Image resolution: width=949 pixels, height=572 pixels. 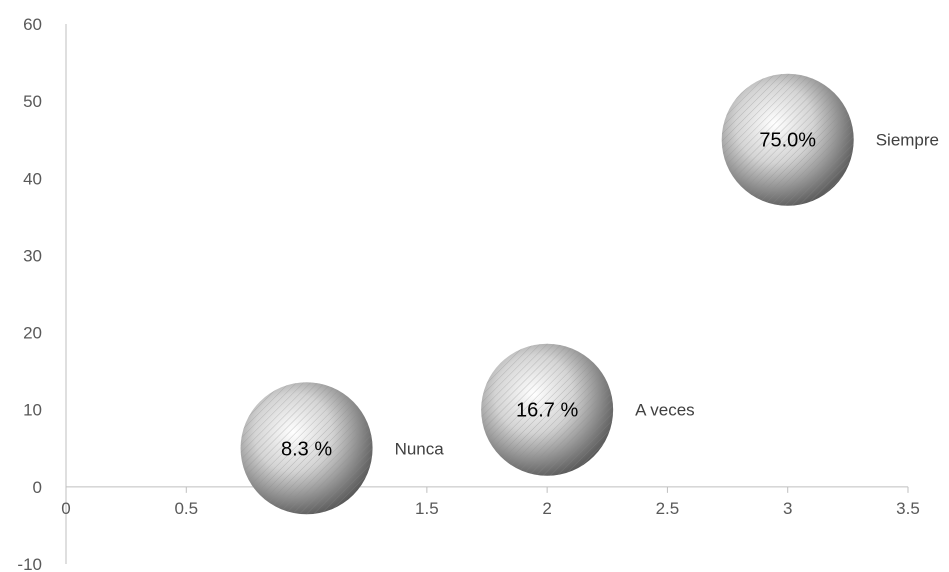 I want to click on bubble-point: 8.3 % Nunca, so click(x=342, y=448).